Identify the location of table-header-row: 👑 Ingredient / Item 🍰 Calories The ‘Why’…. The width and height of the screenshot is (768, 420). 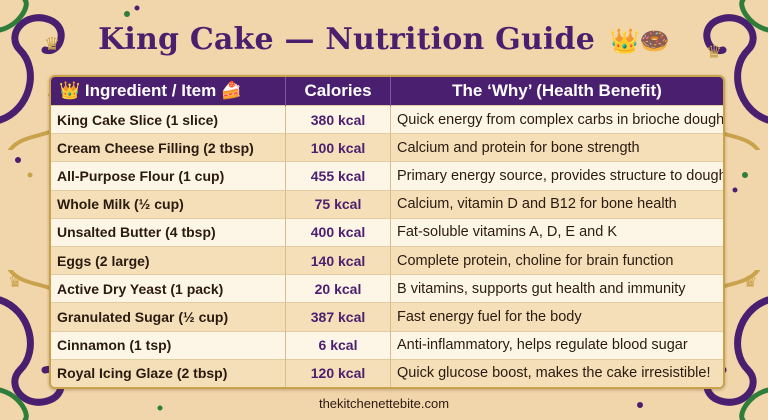
(387, 91).